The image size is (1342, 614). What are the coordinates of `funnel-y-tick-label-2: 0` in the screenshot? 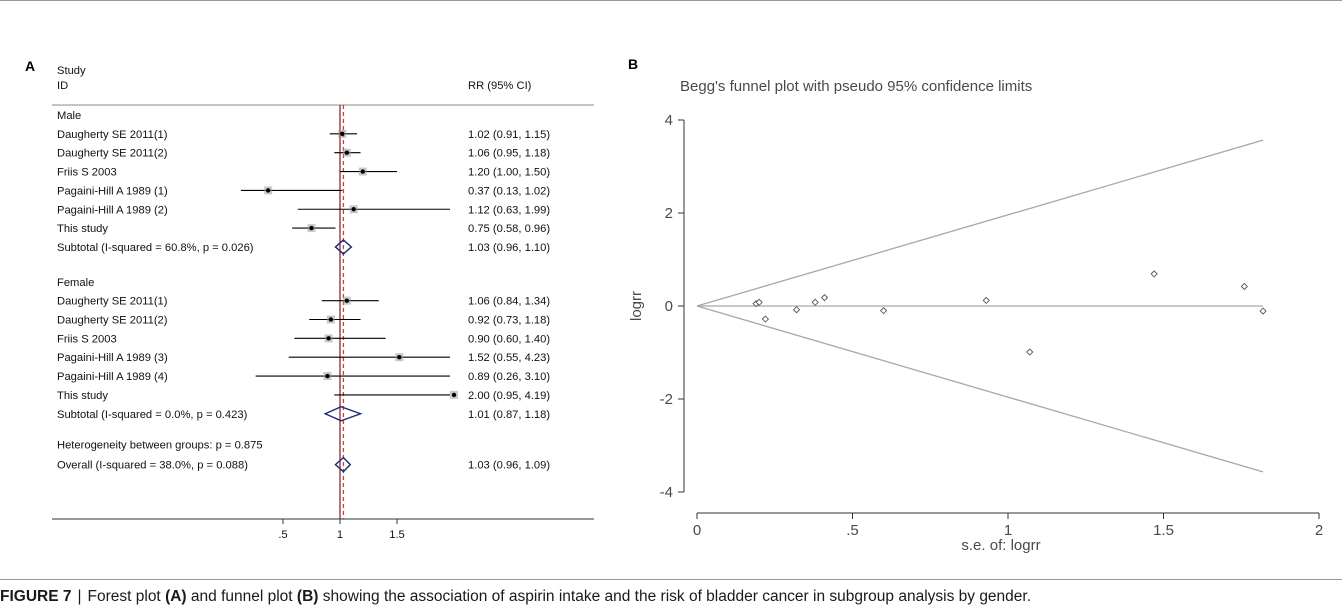 It's located at (669, 306).